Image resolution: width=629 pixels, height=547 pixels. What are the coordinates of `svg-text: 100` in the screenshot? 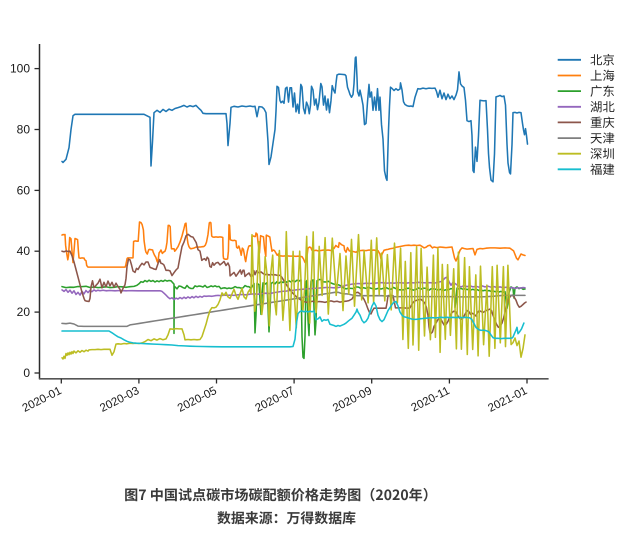 It's located at (20, 69).